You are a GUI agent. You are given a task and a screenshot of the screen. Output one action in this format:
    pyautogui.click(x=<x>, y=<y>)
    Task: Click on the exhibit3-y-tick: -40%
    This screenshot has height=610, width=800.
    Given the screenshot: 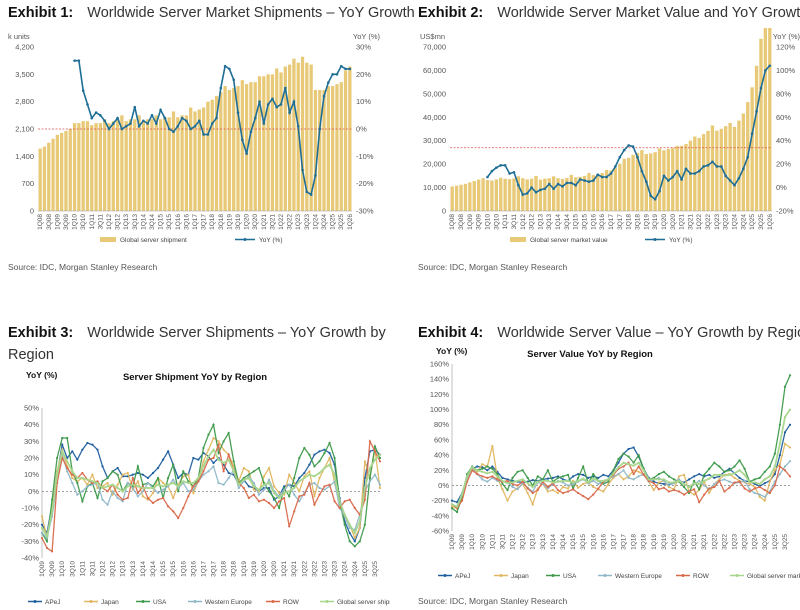 What is the action you would take?
    pyautogui.click(x=30, y=558)
    